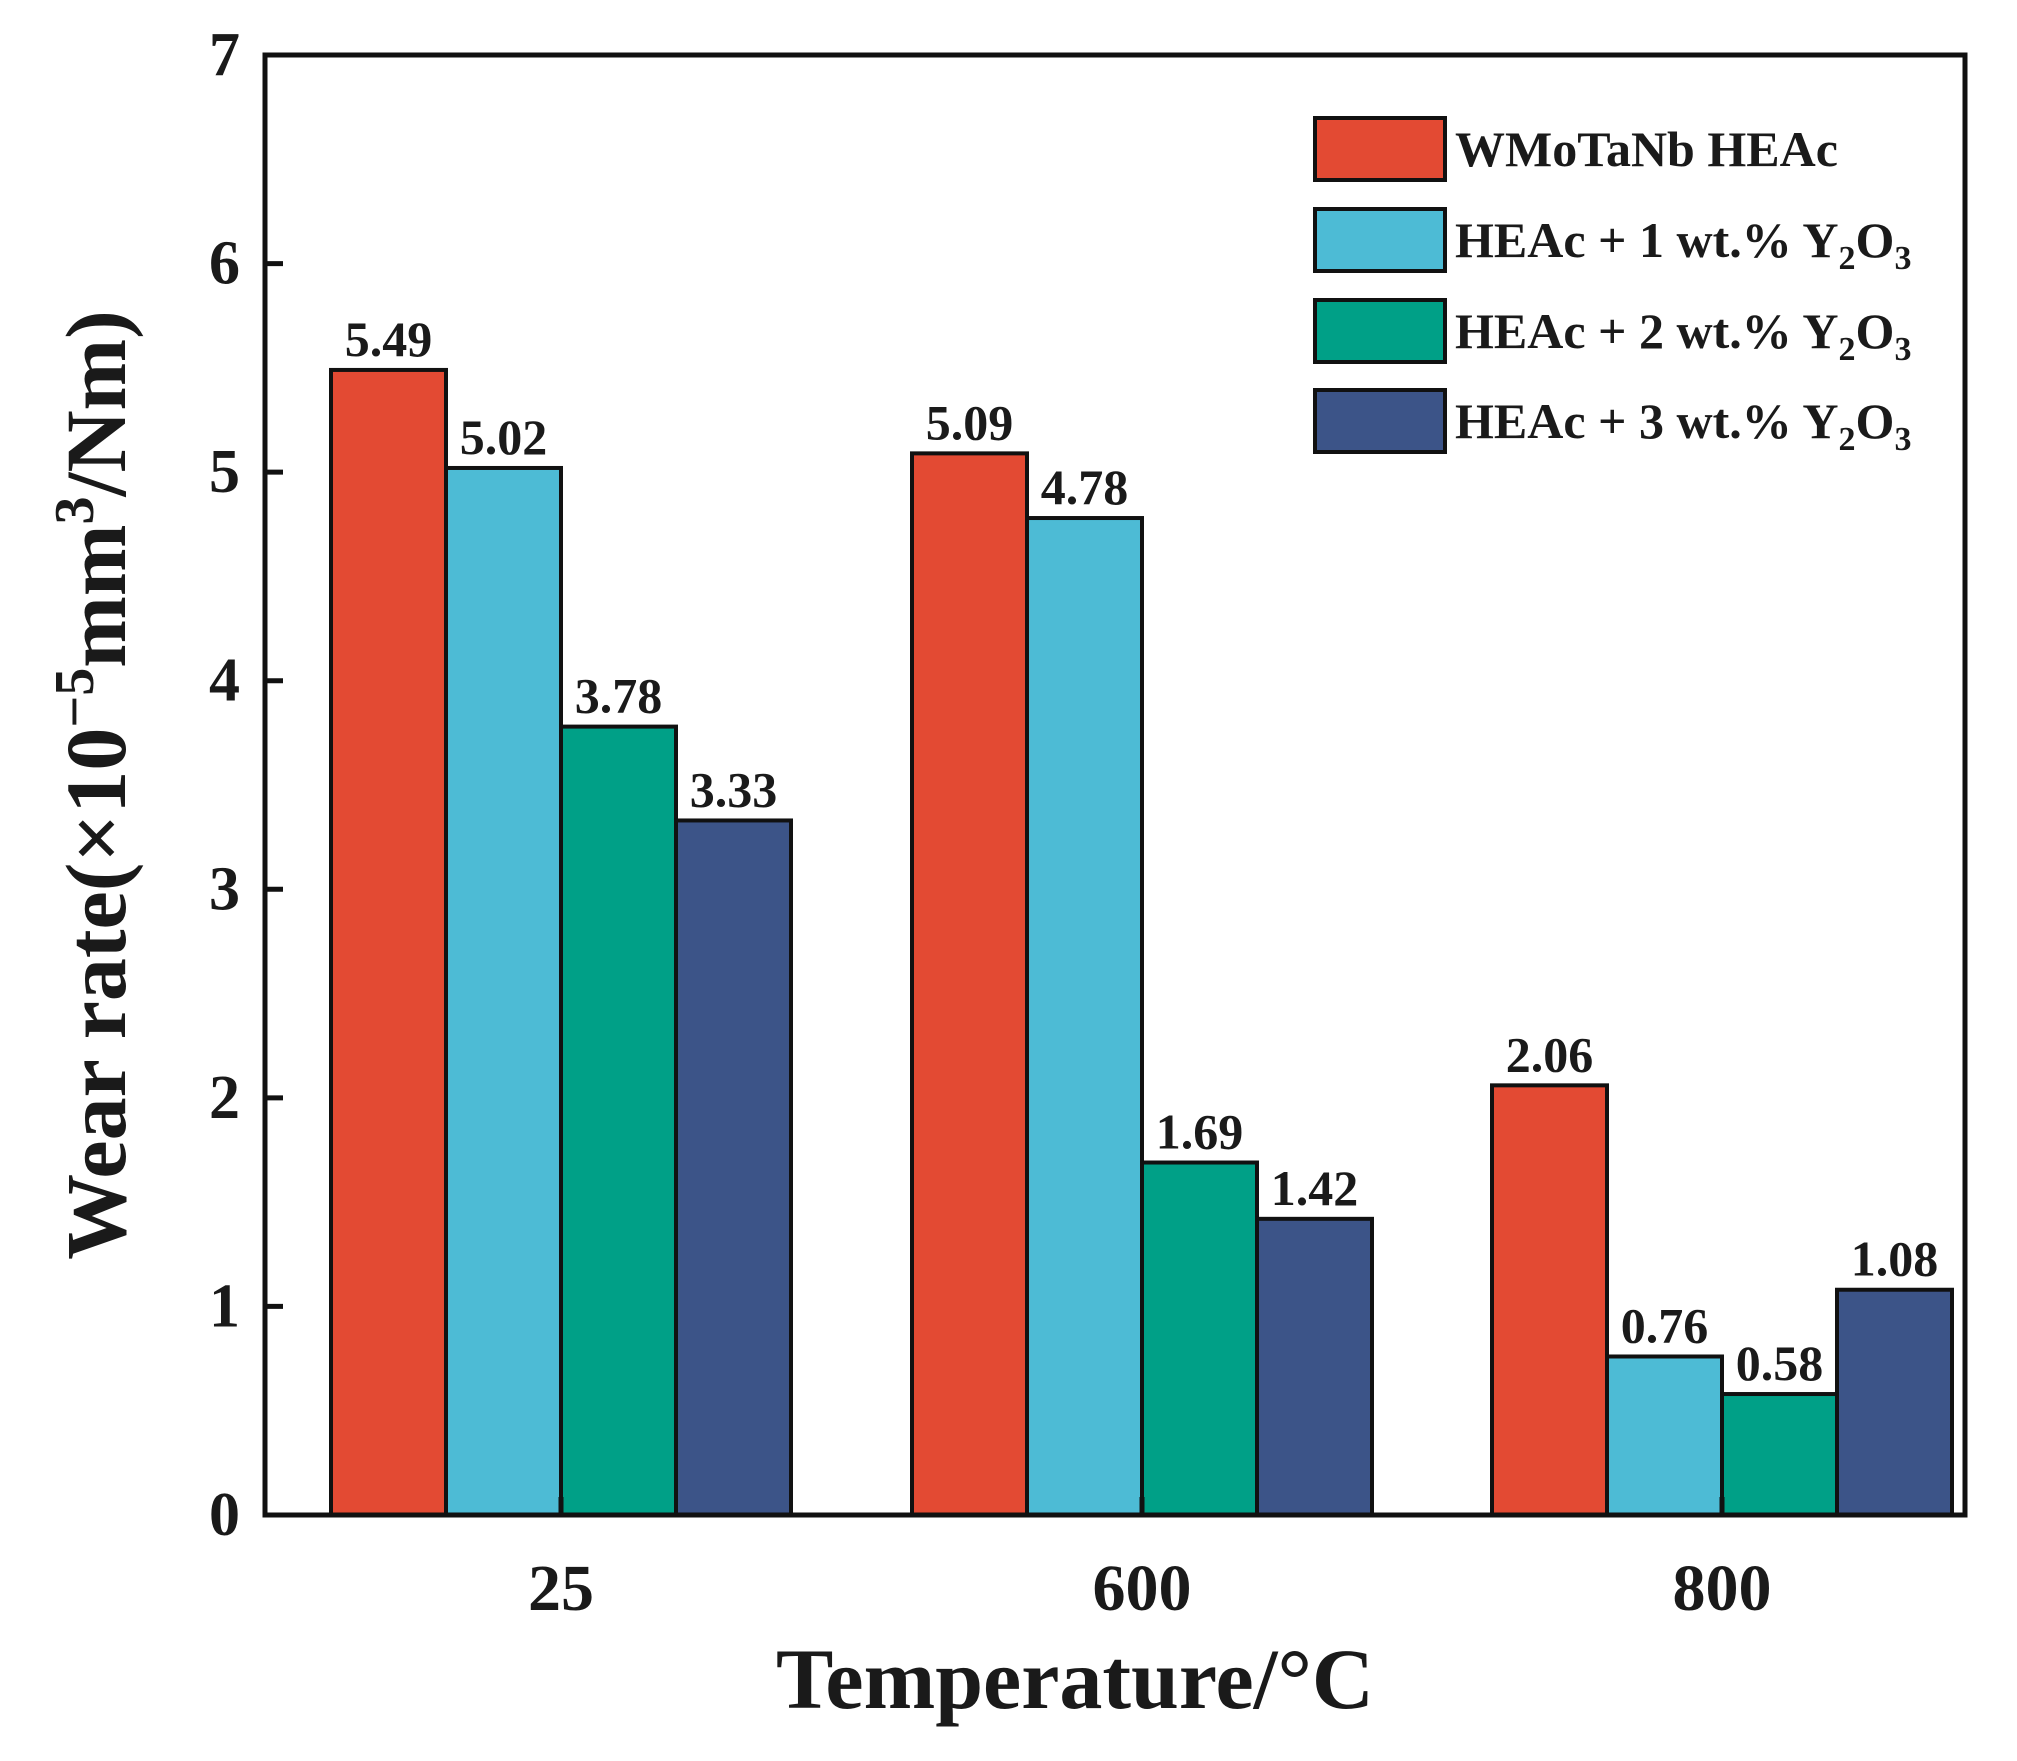  What do you see at coordinates (224, 681) in the screenshot?
I see `y-tick-label: 4` at bounding box center [224, 681].